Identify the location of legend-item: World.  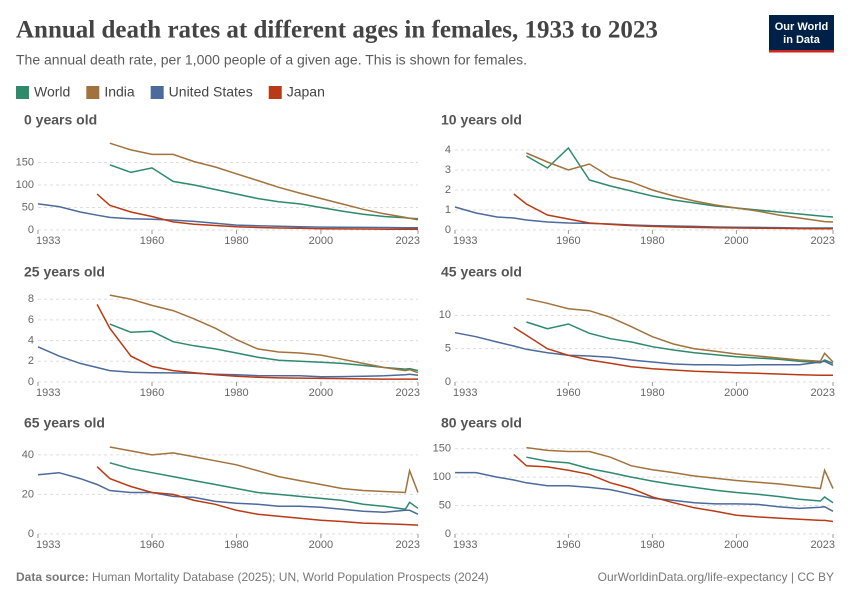
(43, 92).